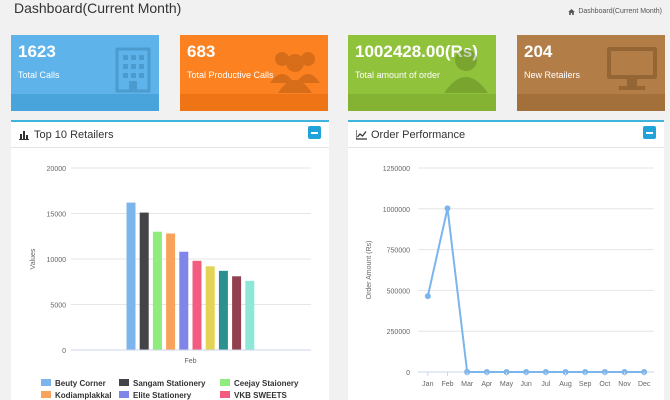 This screenshot has height=400, width=670. Describe the element at coordinates (361, 135) in the screenshot. I see `line-chart-icon` at that location.